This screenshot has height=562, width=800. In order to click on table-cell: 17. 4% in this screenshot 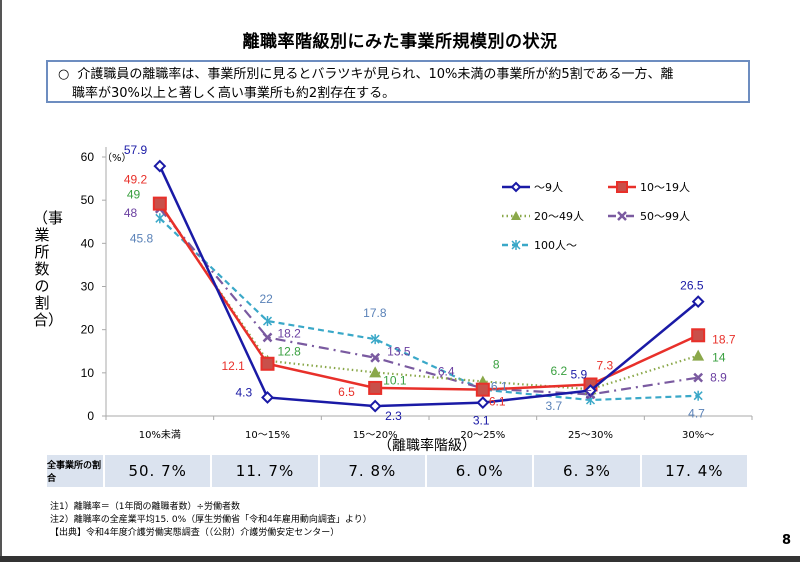, I will do `click(694, 471)`.